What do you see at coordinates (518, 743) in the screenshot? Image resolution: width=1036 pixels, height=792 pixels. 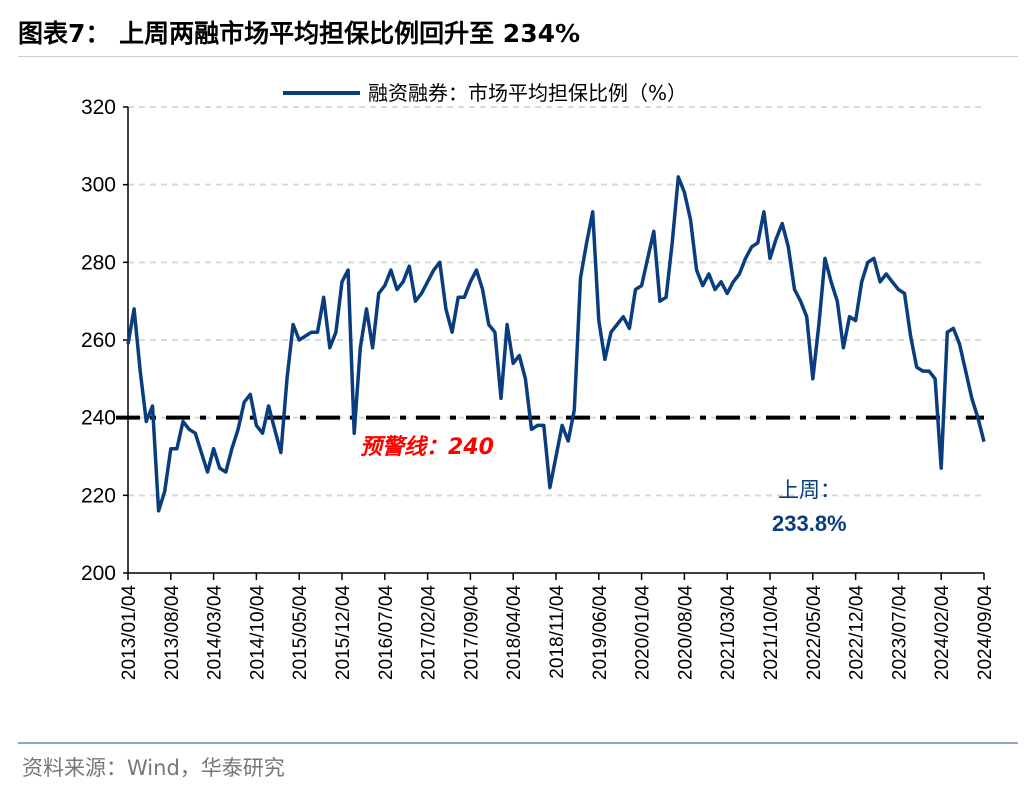 I see `footer-divider` at bounding box center [518, 743].